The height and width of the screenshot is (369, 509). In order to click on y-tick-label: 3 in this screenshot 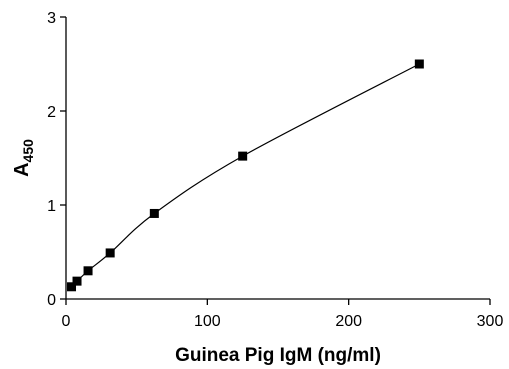, I will do `click(51, 18)`.